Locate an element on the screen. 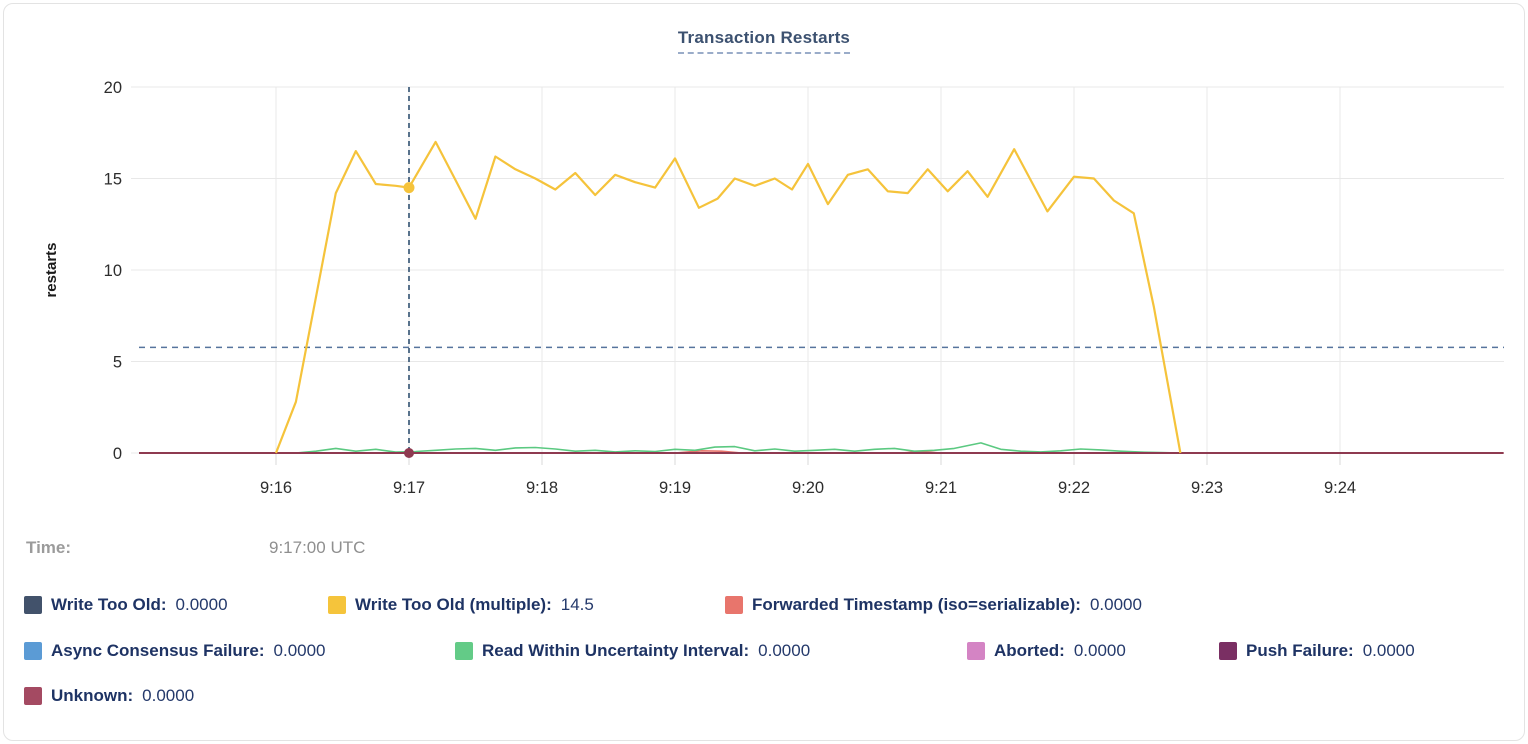 The image size is (1528, 744). chart-title-wrap: Transaction Restarts is located at coordinates (764, 41).